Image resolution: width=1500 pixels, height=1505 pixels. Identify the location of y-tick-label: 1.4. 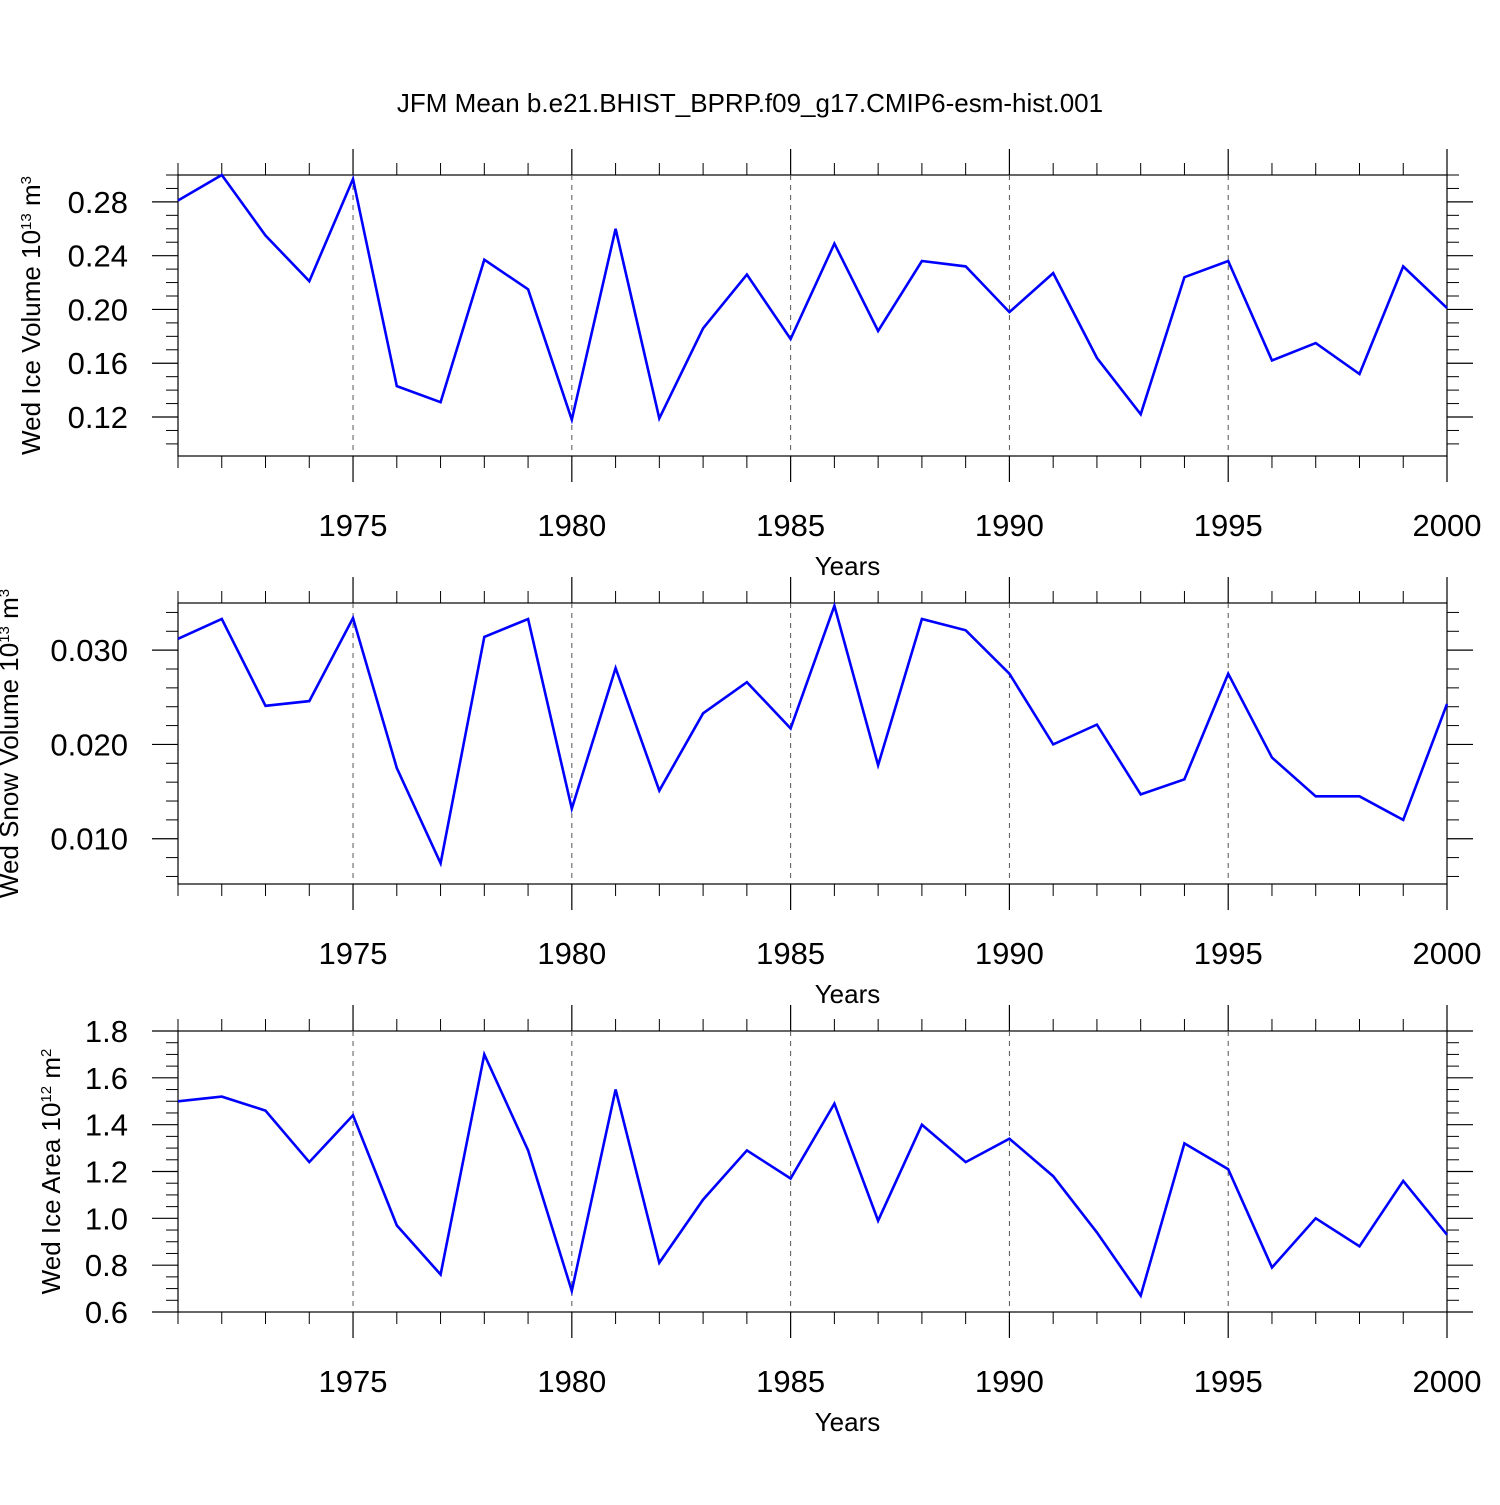
(106, 1125).